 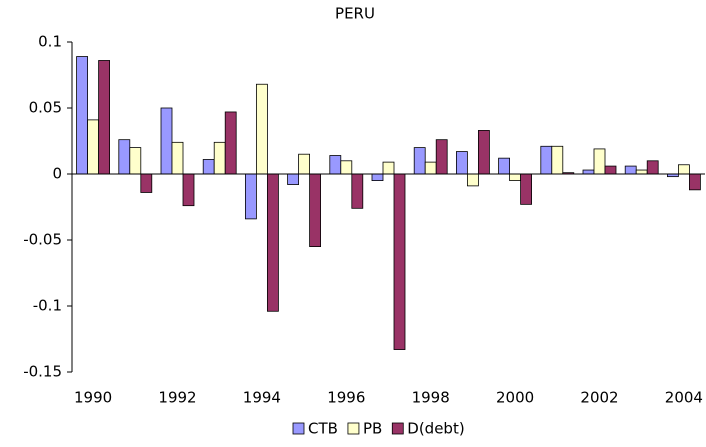 What do you see at coordinates (47, 306) in the screenshot?
I see `y-tick-label: -0.1` at bounding box center [47, 306].